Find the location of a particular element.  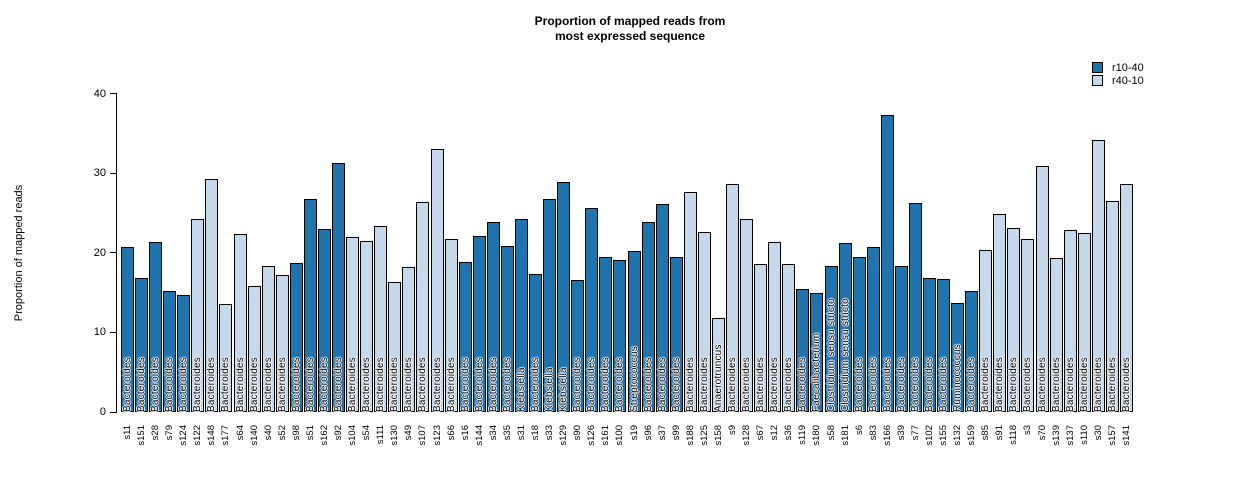

y-tick-label: 20 is located at coordinates (99, 252).